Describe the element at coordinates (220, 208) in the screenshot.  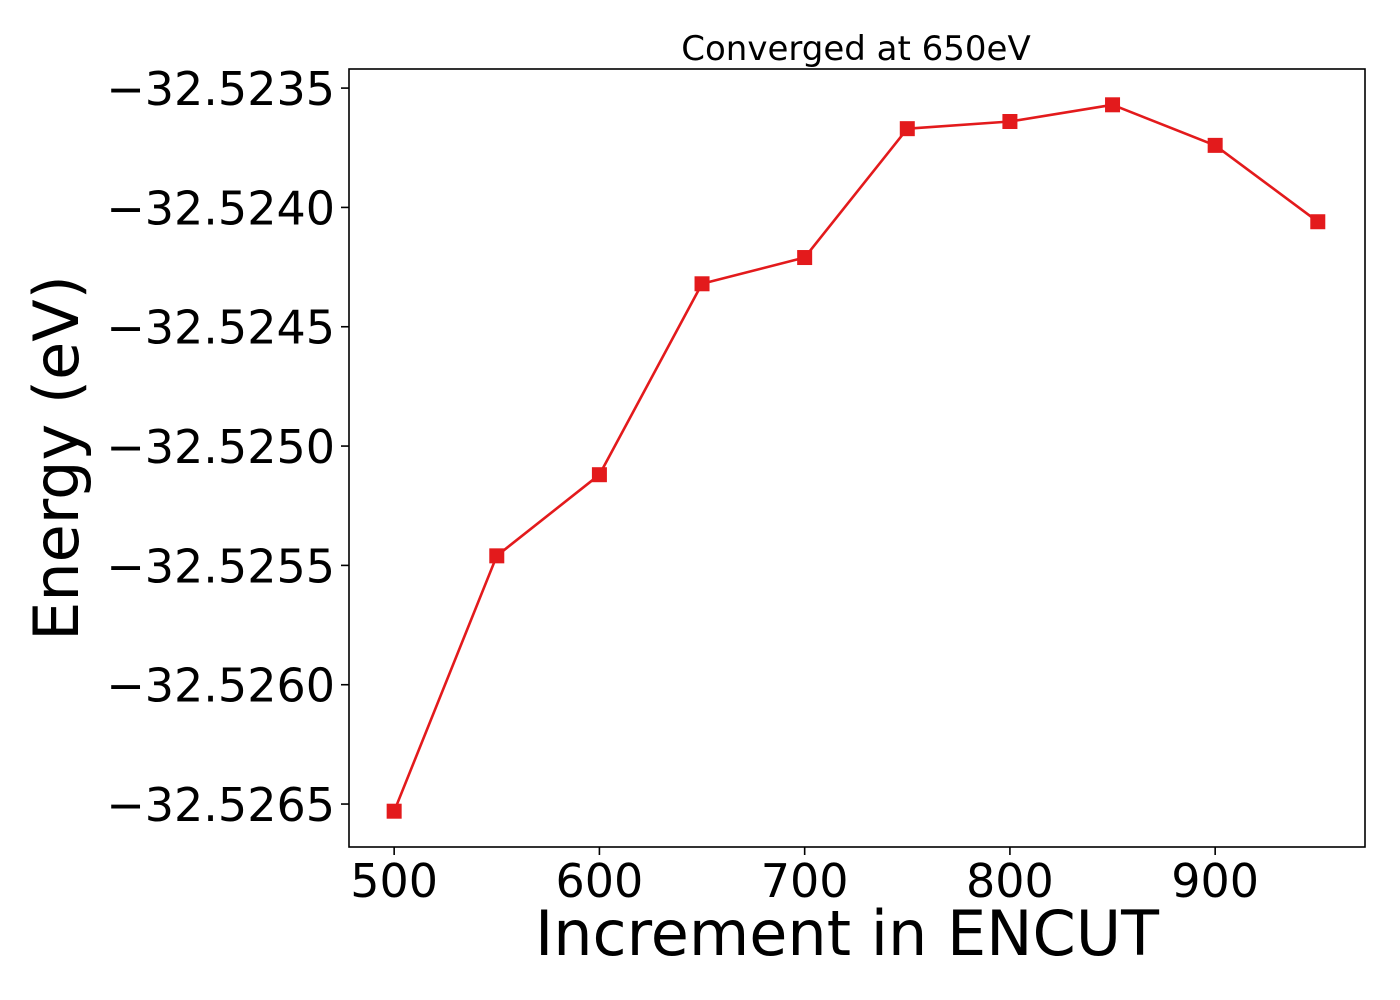
I see `y-tick-label: −32.5240` at that location.